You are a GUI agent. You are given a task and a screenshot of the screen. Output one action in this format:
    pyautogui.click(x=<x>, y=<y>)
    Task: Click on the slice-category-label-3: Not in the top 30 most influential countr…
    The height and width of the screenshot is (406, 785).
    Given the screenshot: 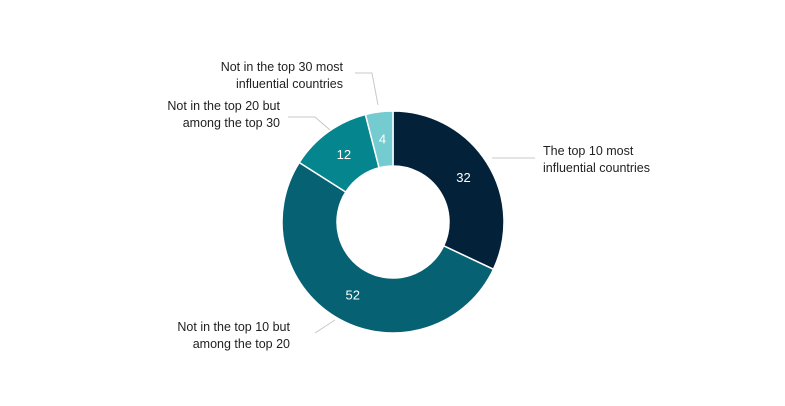 What is the action you would take?
    pyautogui.click(x=282, y=75)
    